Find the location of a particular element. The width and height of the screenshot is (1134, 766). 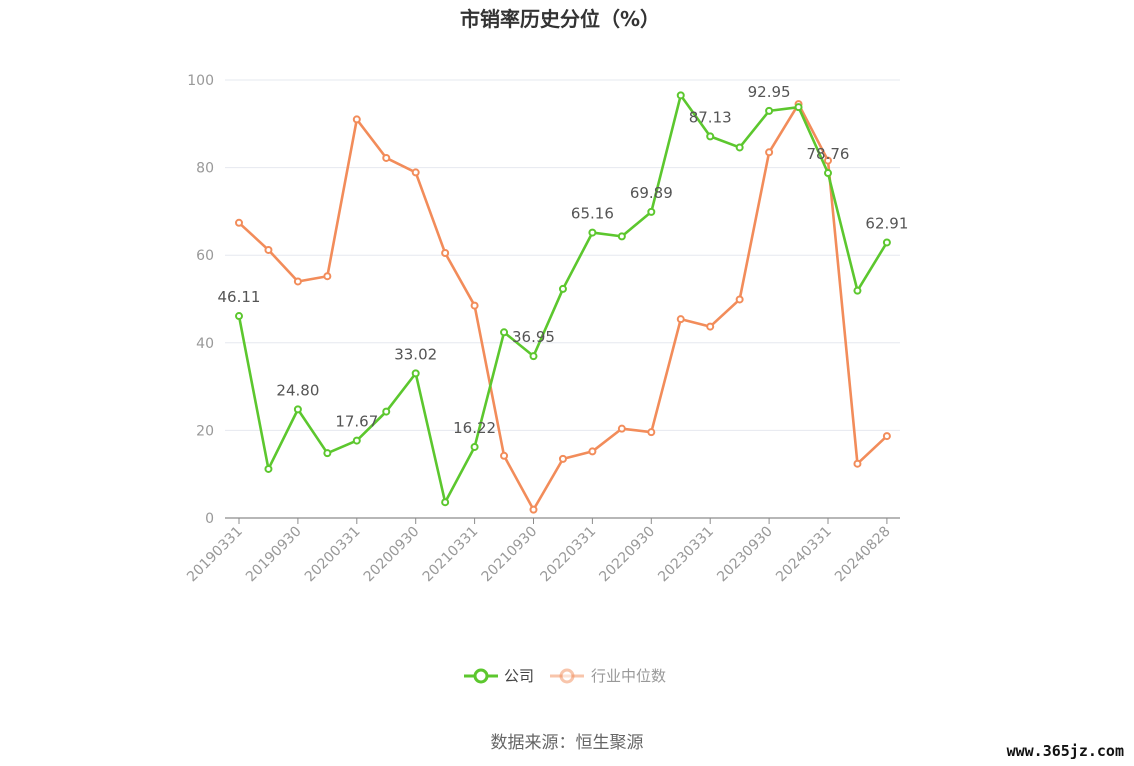

y-tick-label: 0 is located at coordinates (209, 519).